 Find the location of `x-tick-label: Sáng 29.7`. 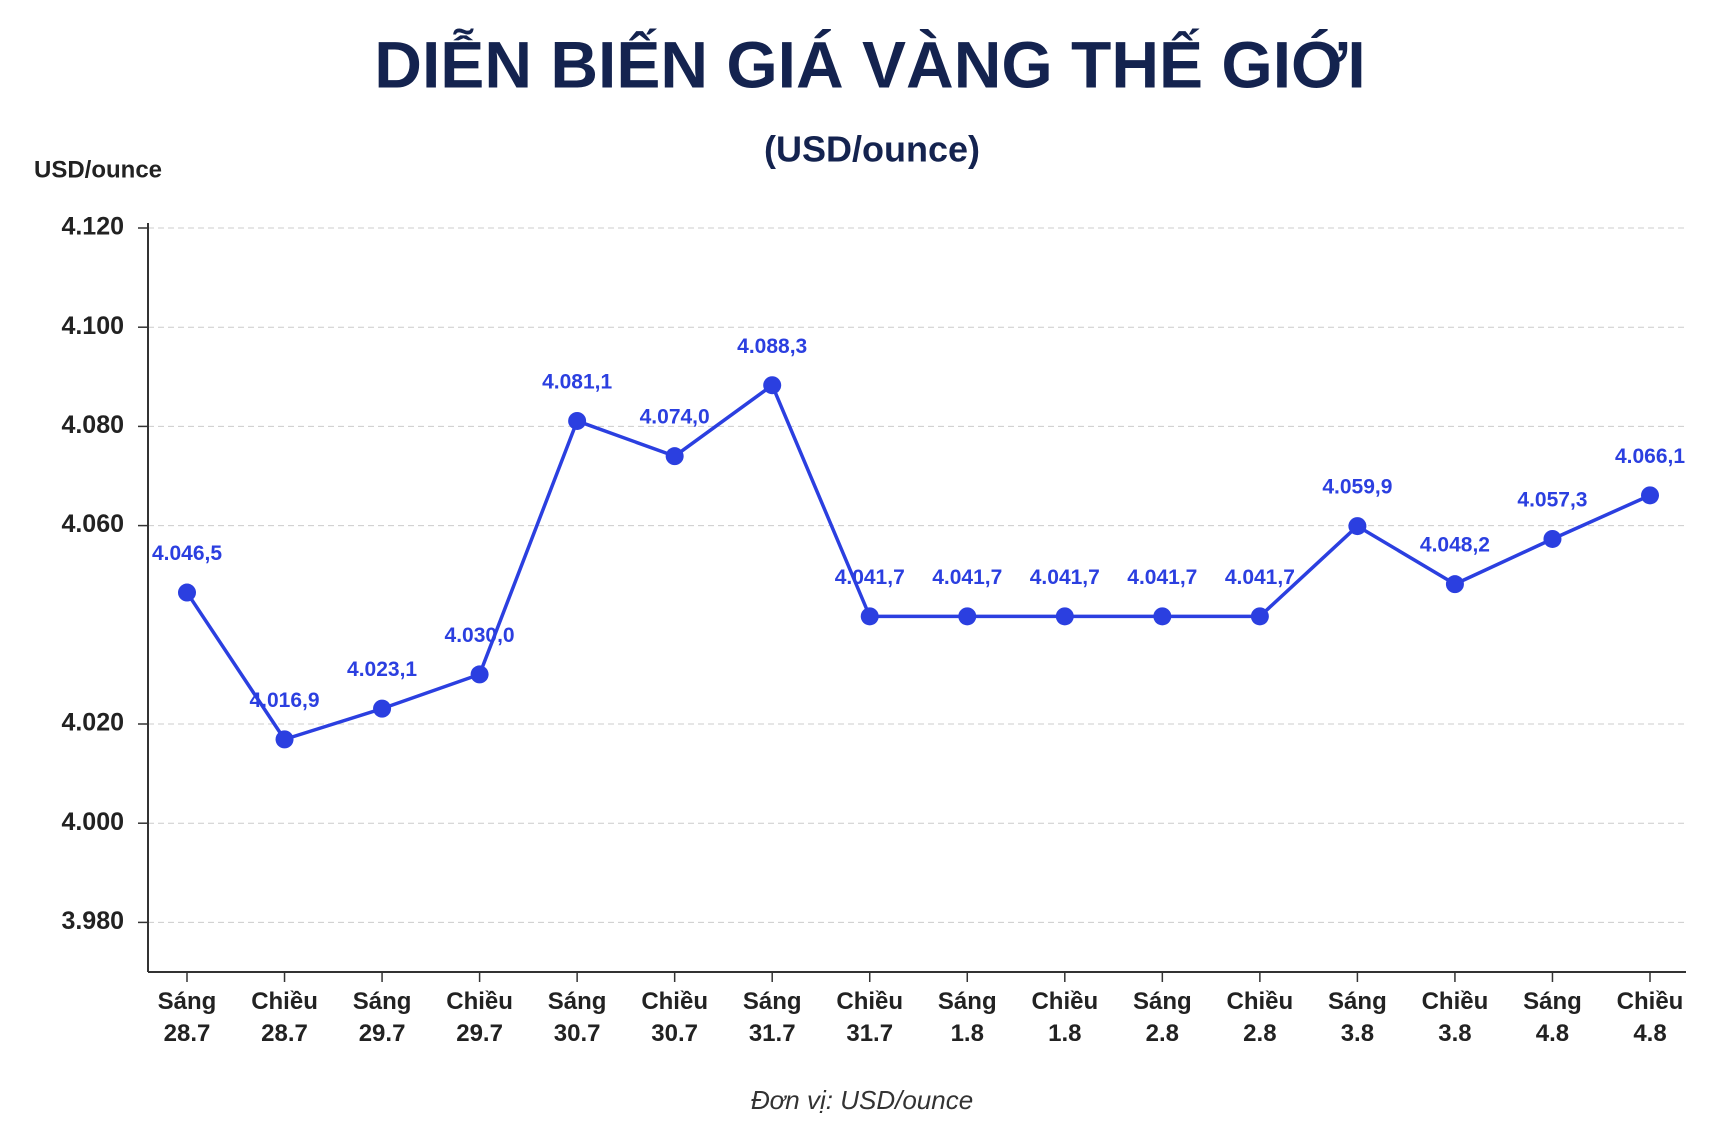

x-tick-label: Sáng 29.7 is located at coordinates (382, 1017).